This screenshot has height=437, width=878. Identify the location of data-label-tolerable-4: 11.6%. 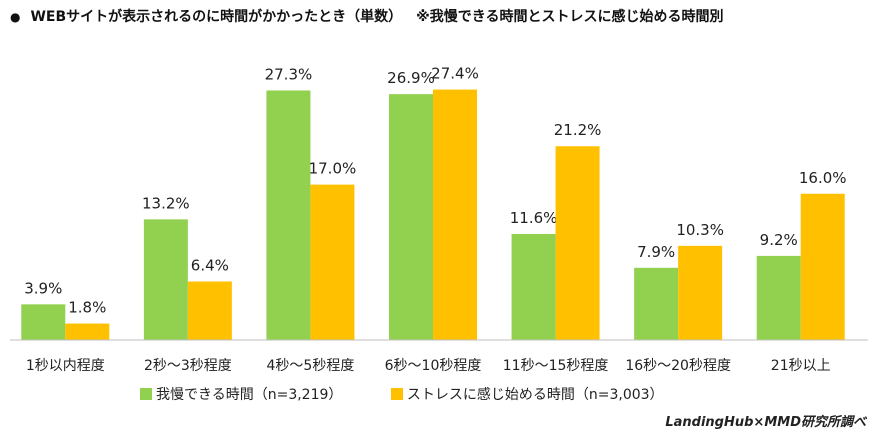
(534, 218).